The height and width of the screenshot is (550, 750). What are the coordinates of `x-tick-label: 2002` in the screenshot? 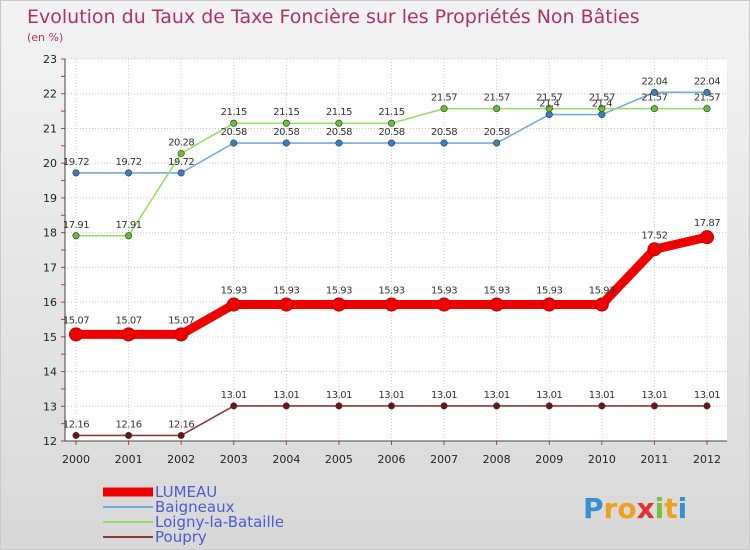 It's located at (181, 459).